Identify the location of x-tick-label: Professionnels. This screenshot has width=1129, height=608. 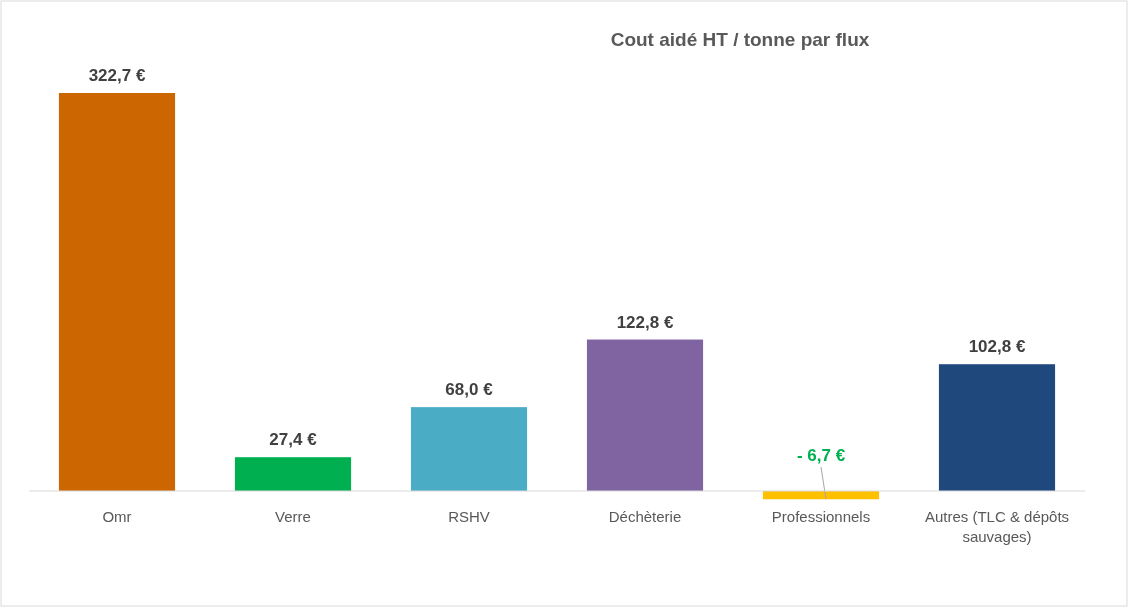
(821, 516).